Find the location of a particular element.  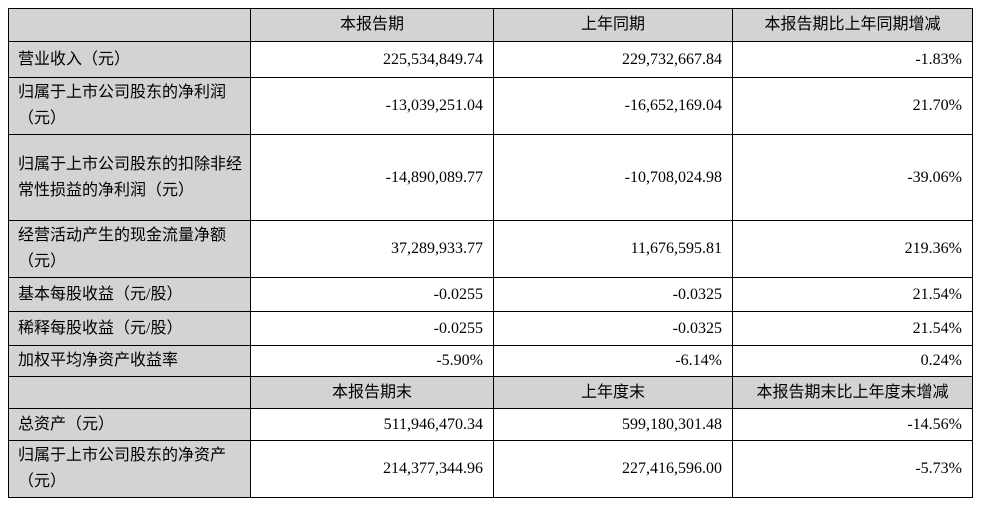

change-value: 0.24% is located at coordinates (852, 361).